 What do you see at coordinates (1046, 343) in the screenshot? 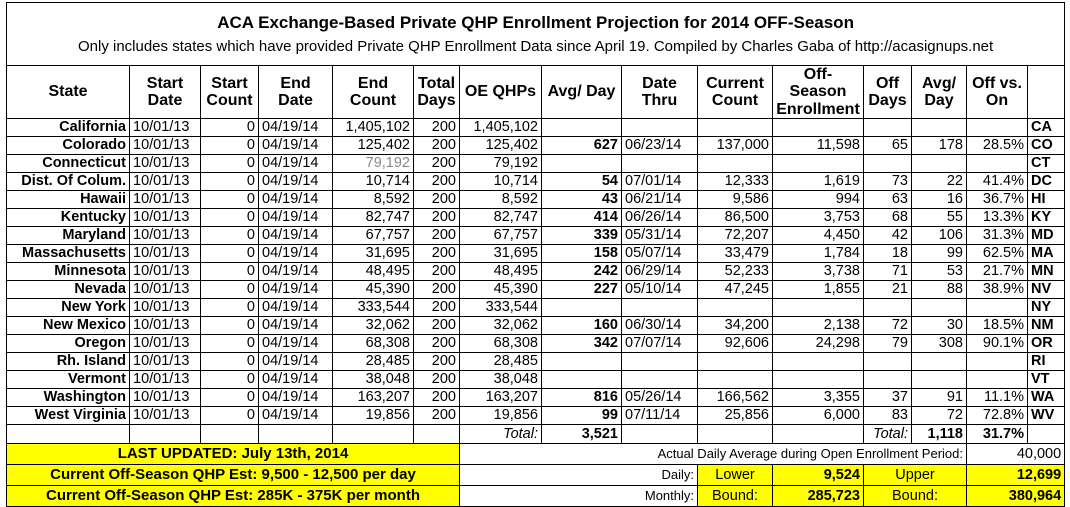
I see `abbr-cell: OR` at bounding box center [1046, 343].